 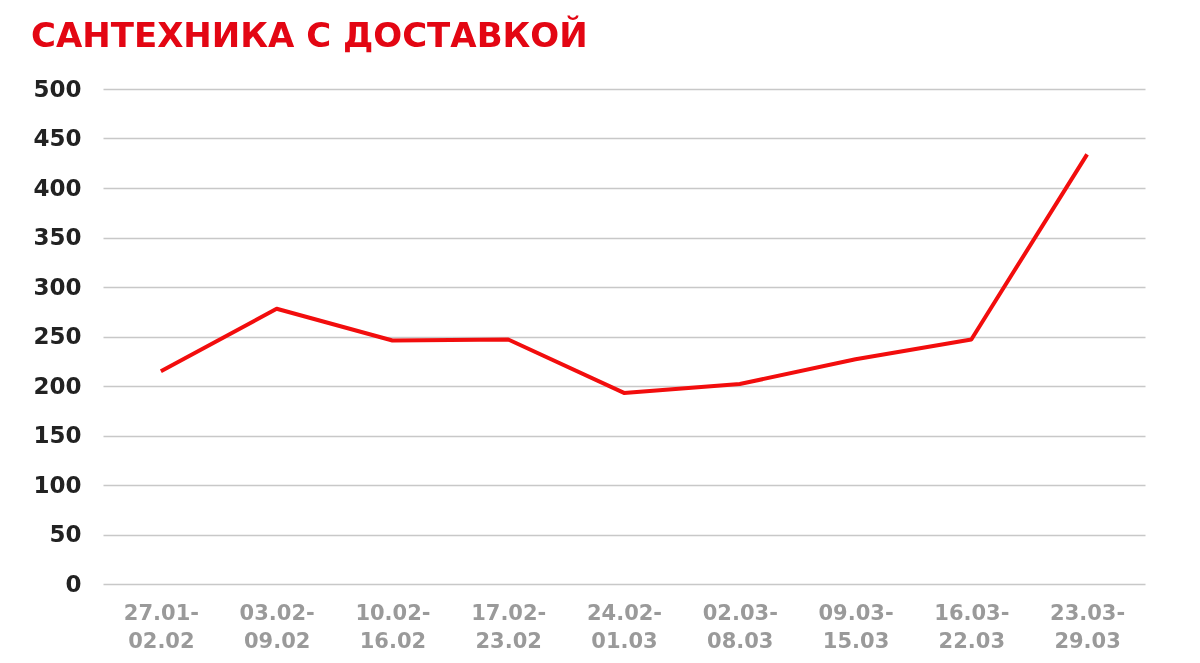 What do you see at coordinates (73, 583) in the screenshot?
I see `y-tick-label: 0` at bounding box center [73, 583].